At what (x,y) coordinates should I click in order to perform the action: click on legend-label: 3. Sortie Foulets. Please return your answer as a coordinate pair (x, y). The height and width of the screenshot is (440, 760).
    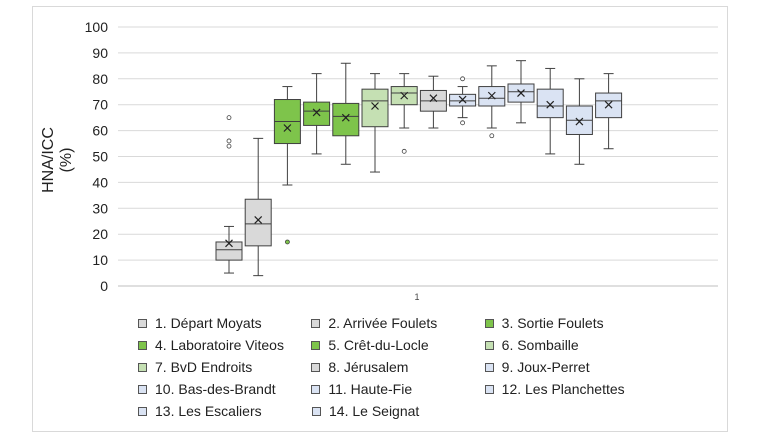
    Looking at the image, I should click on (552, 323).